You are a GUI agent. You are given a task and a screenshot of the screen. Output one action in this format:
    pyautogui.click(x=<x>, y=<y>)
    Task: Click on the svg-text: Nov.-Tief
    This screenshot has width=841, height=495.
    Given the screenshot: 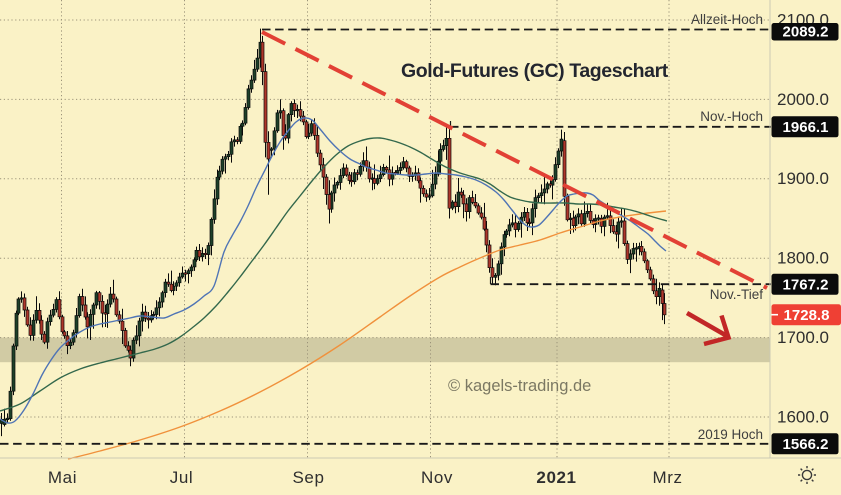 What is the action you would take?
    pyautogui.click(x=737, y=294)
    